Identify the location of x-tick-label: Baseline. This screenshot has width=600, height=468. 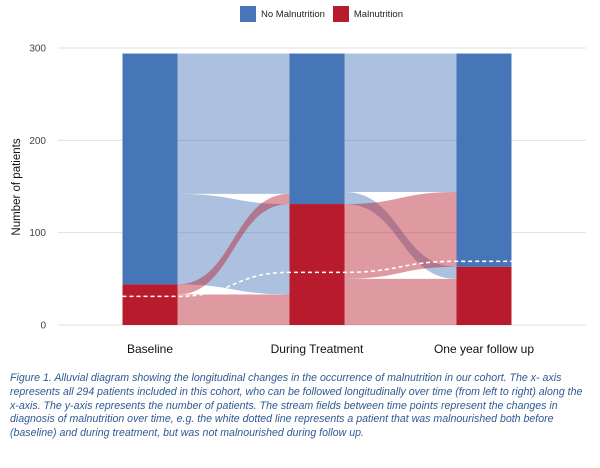
(150, 349).